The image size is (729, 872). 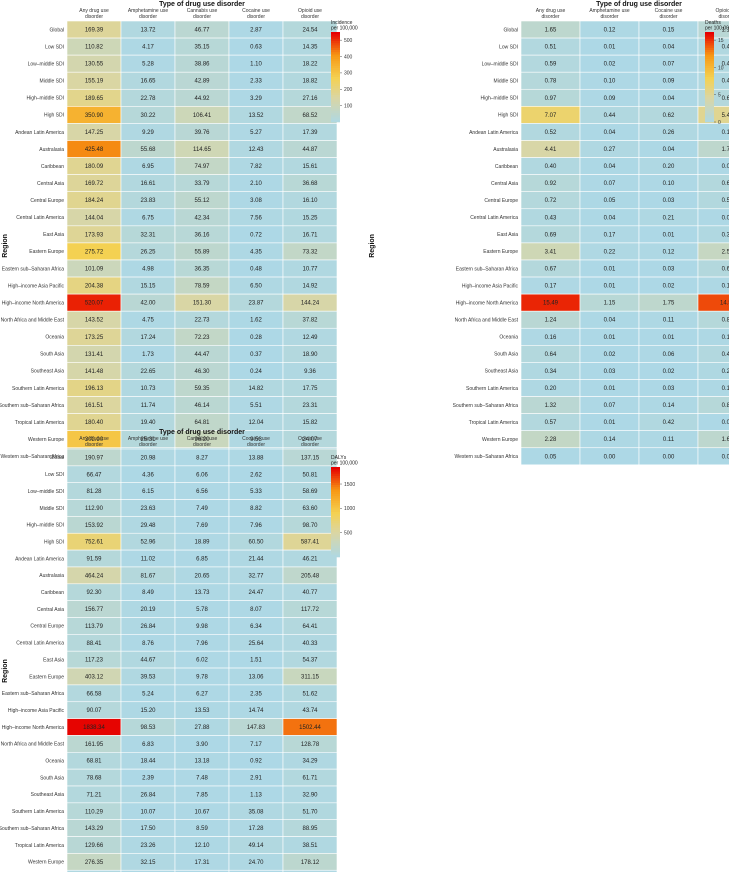 What do you see at coordinates (256, 779) in the screenshot?
I see `cell-value-label: 2.91` at bounding box center [256, 779].